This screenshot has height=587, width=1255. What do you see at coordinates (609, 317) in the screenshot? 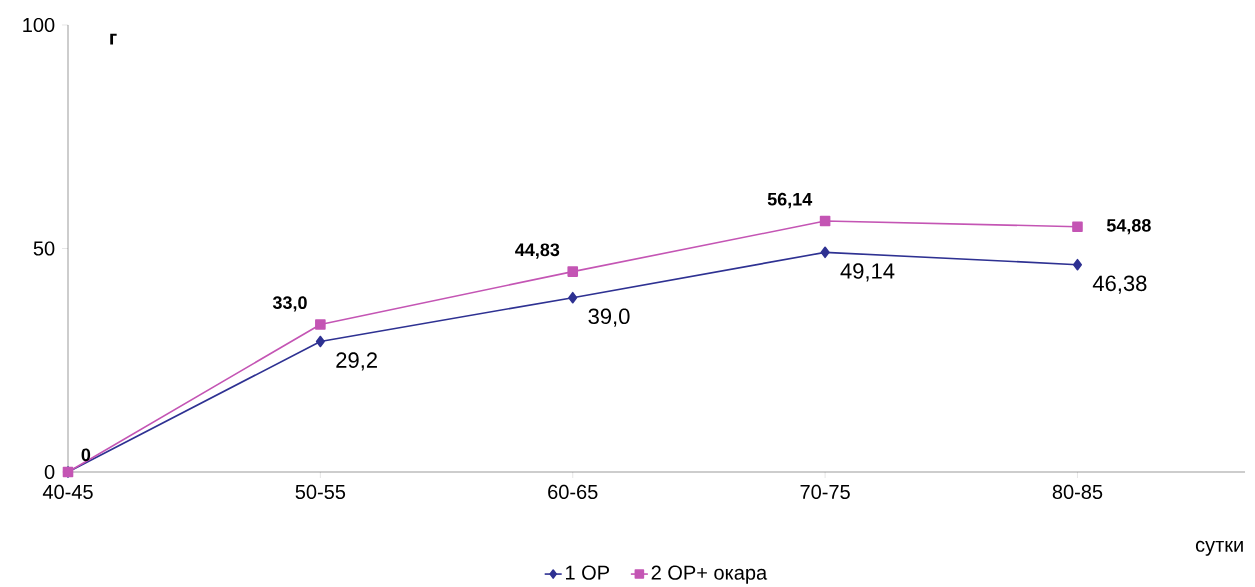
I see `data-label: 39,0` at bounding box center [609, 317].